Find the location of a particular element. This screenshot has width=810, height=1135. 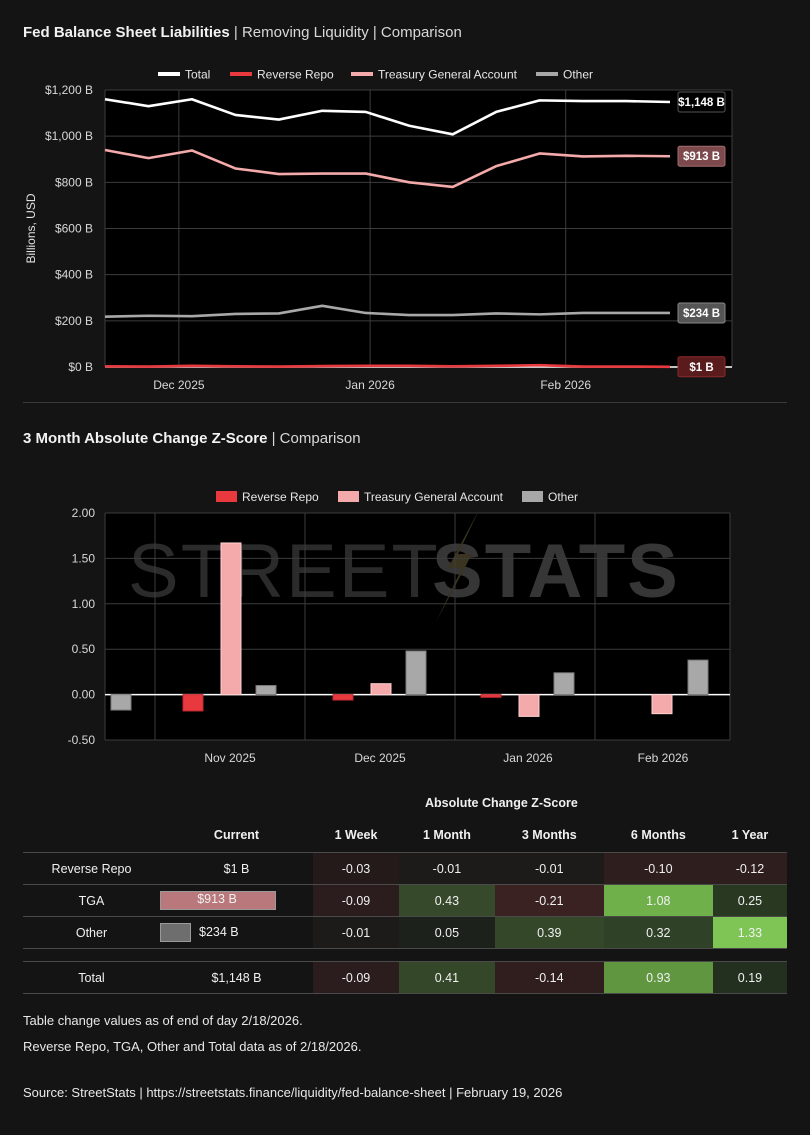

end-value-label: $913 B is located at coordinates (701, 157).